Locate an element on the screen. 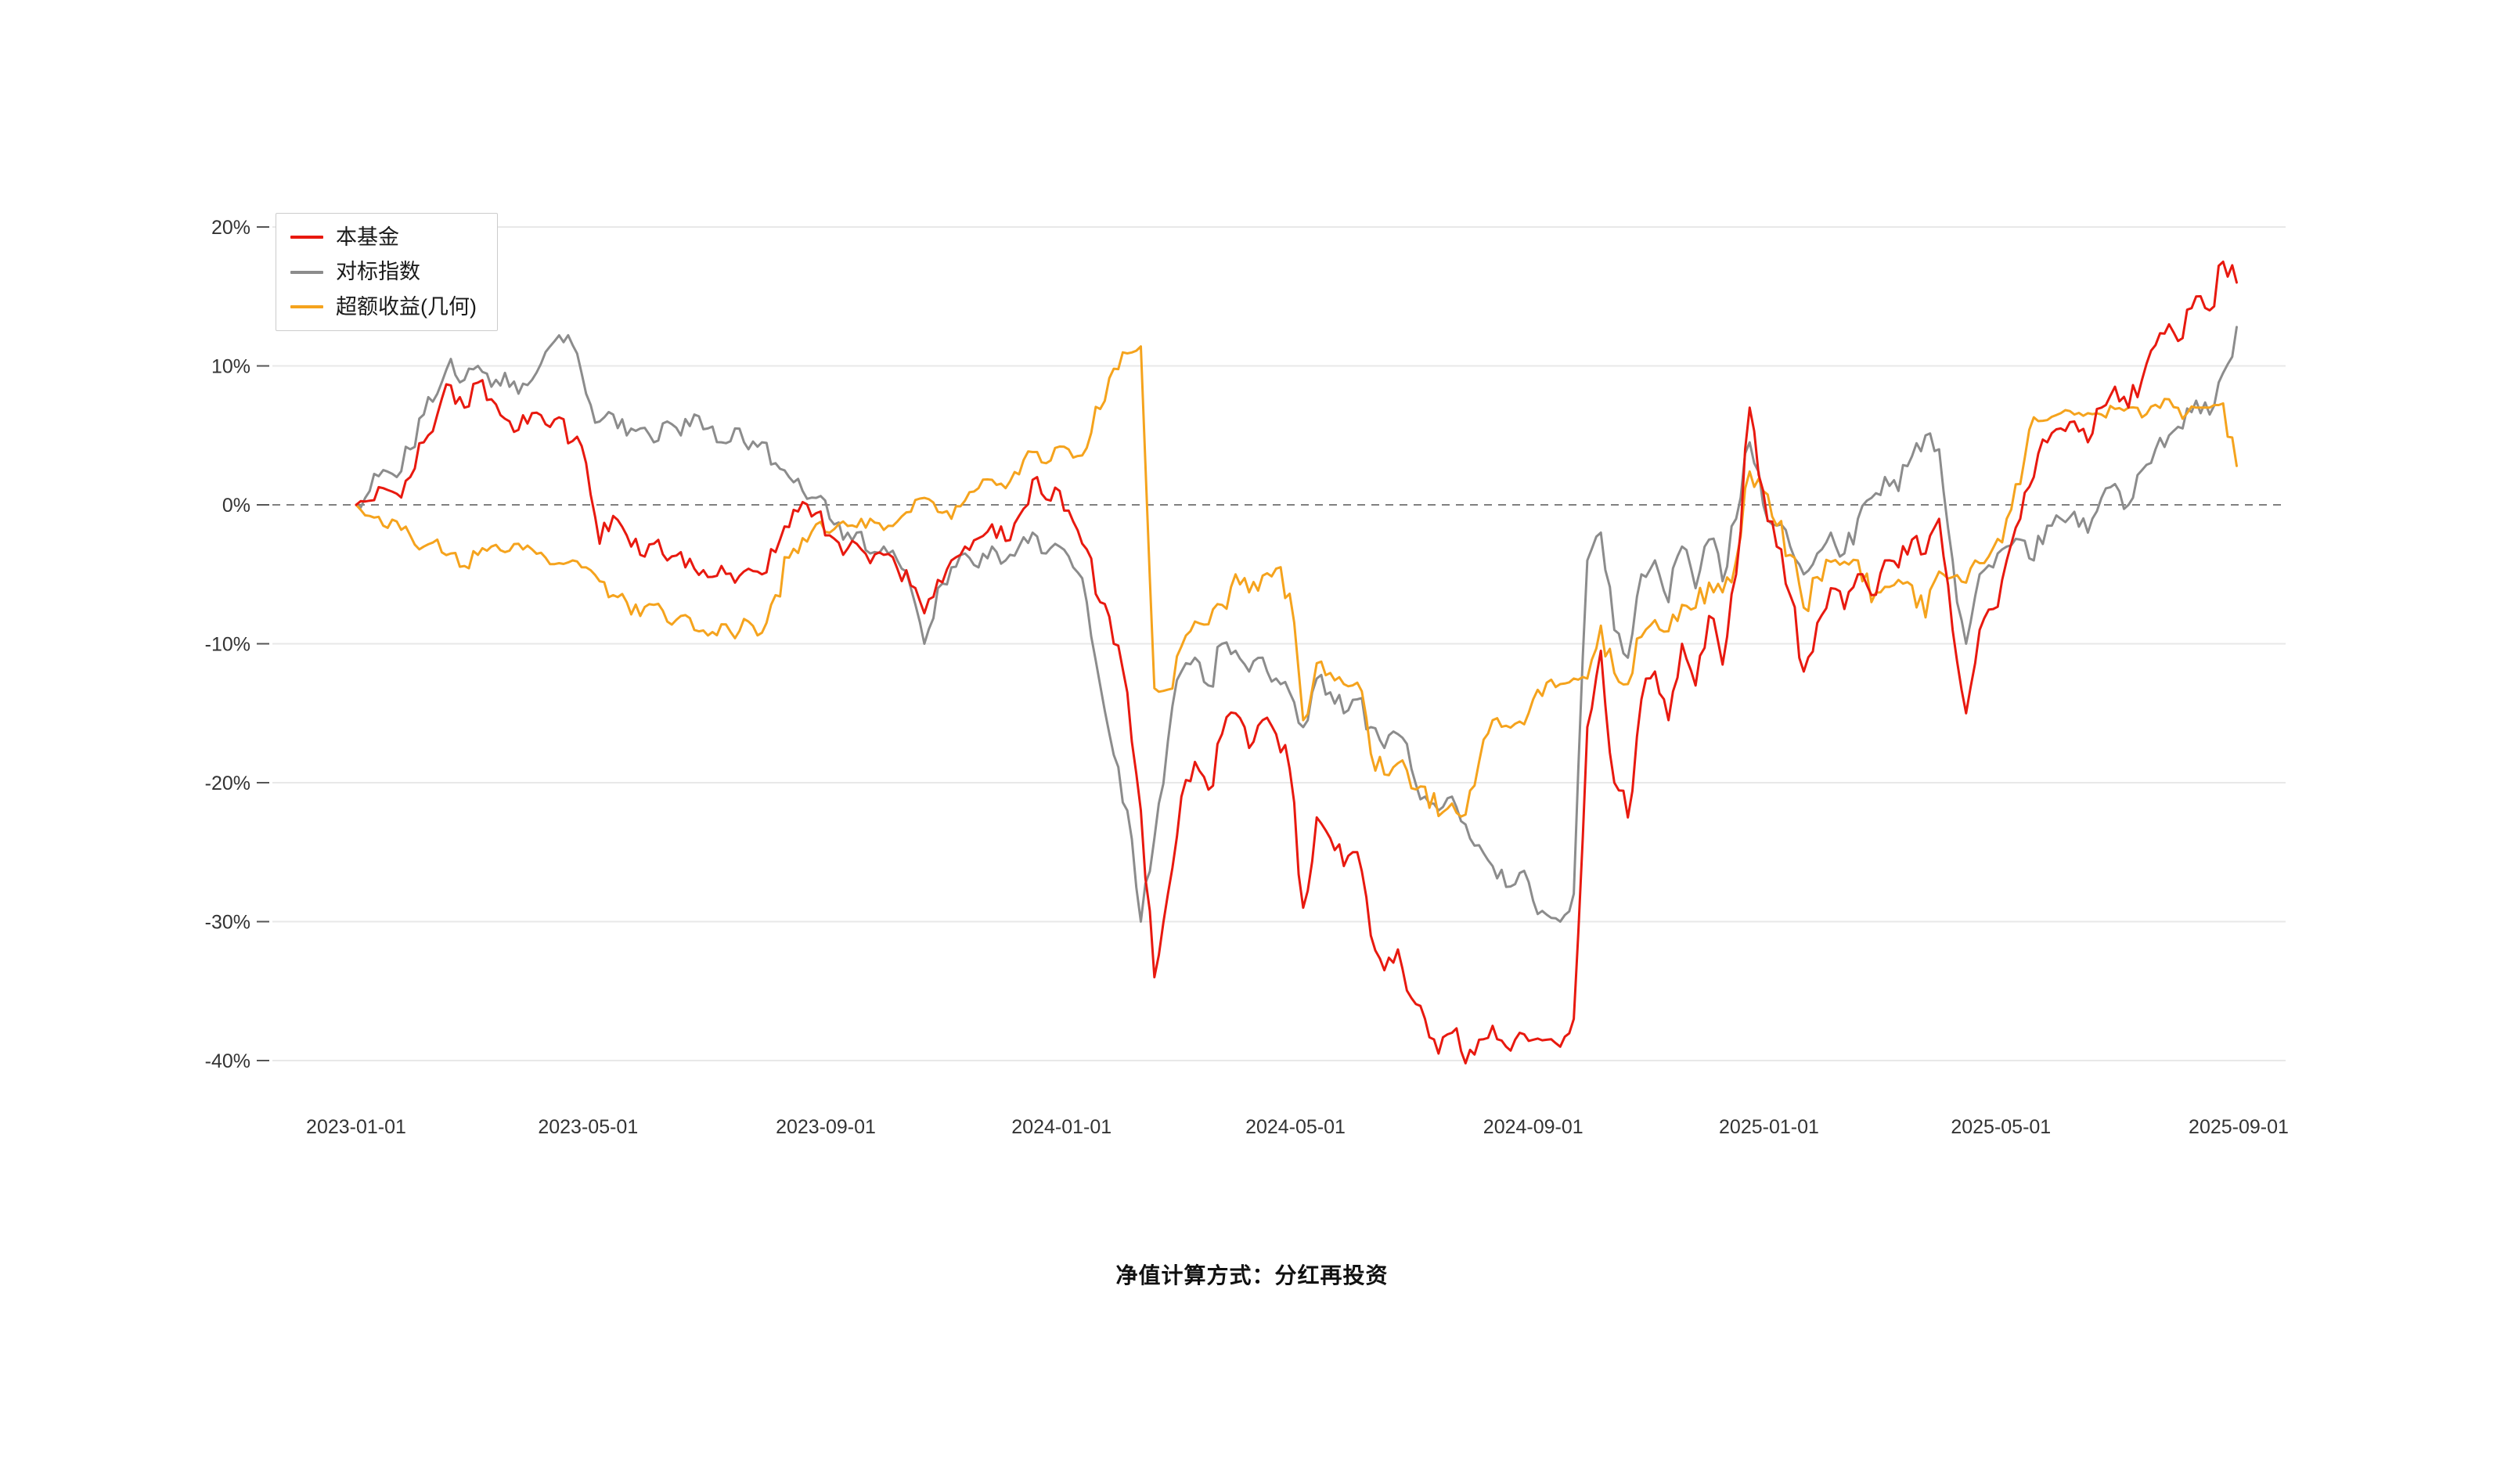  x-tick-label: 2025-01-01 is located at coordinates (1769, 1127).